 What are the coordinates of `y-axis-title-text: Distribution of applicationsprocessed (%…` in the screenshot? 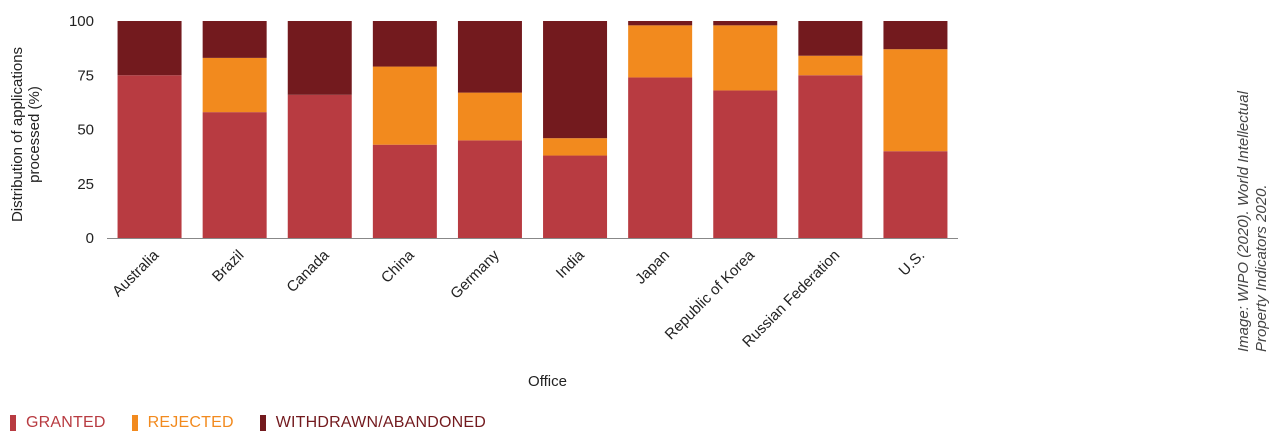 It's located at (26, 134).